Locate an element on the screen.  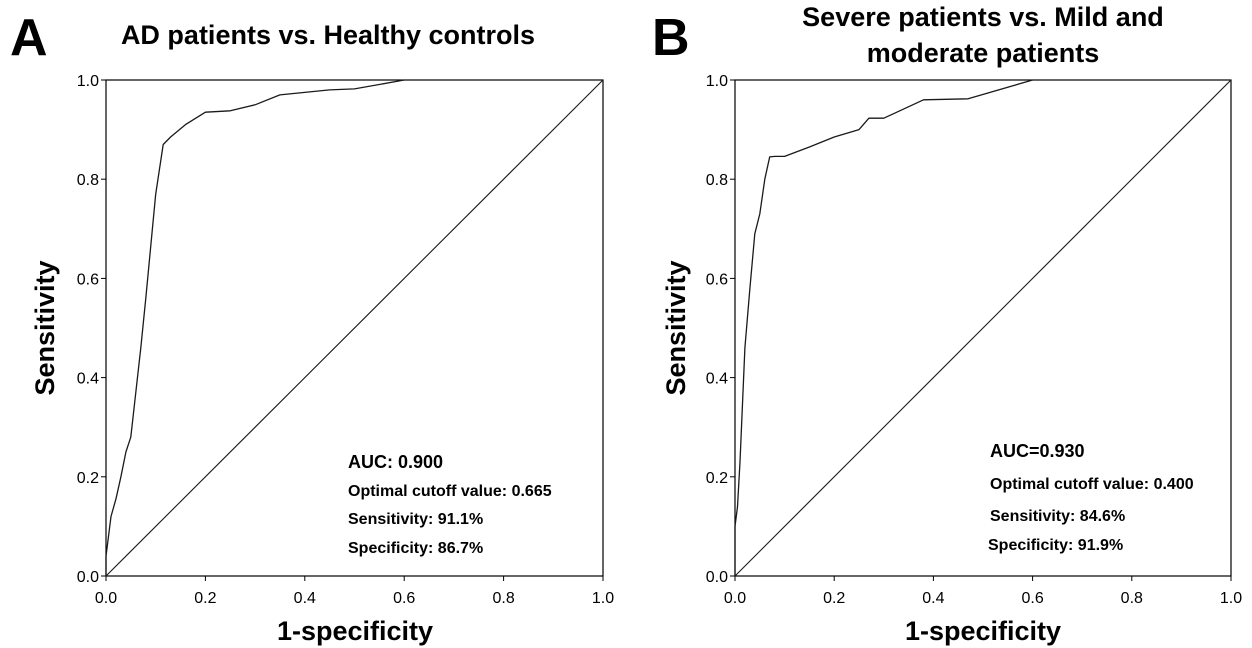
auc-annotation: AUC=0.930 is located at coordinates (1037, 451).